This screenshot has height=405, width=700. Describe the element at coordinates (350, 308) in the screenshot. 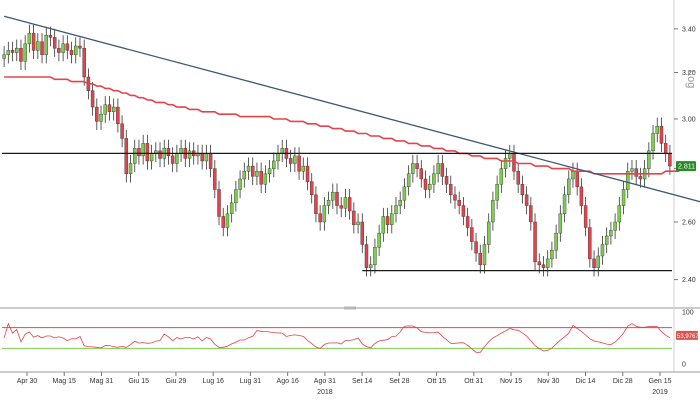

I see `pane-resize-handle` at that location.